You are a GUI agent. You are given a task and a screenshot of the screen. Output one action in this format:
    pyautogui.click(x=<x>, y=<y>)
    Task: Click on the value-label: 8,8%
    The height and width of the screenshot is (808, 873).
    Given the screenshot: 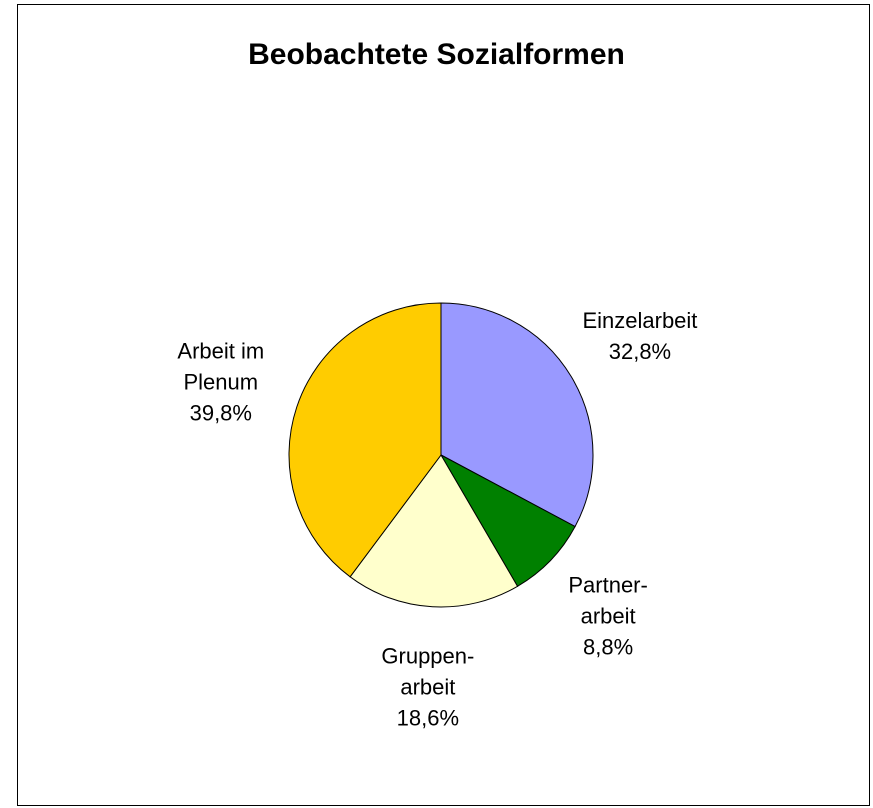 What is the action you would take?
    pyautogui.click(x=608, y=647)
    